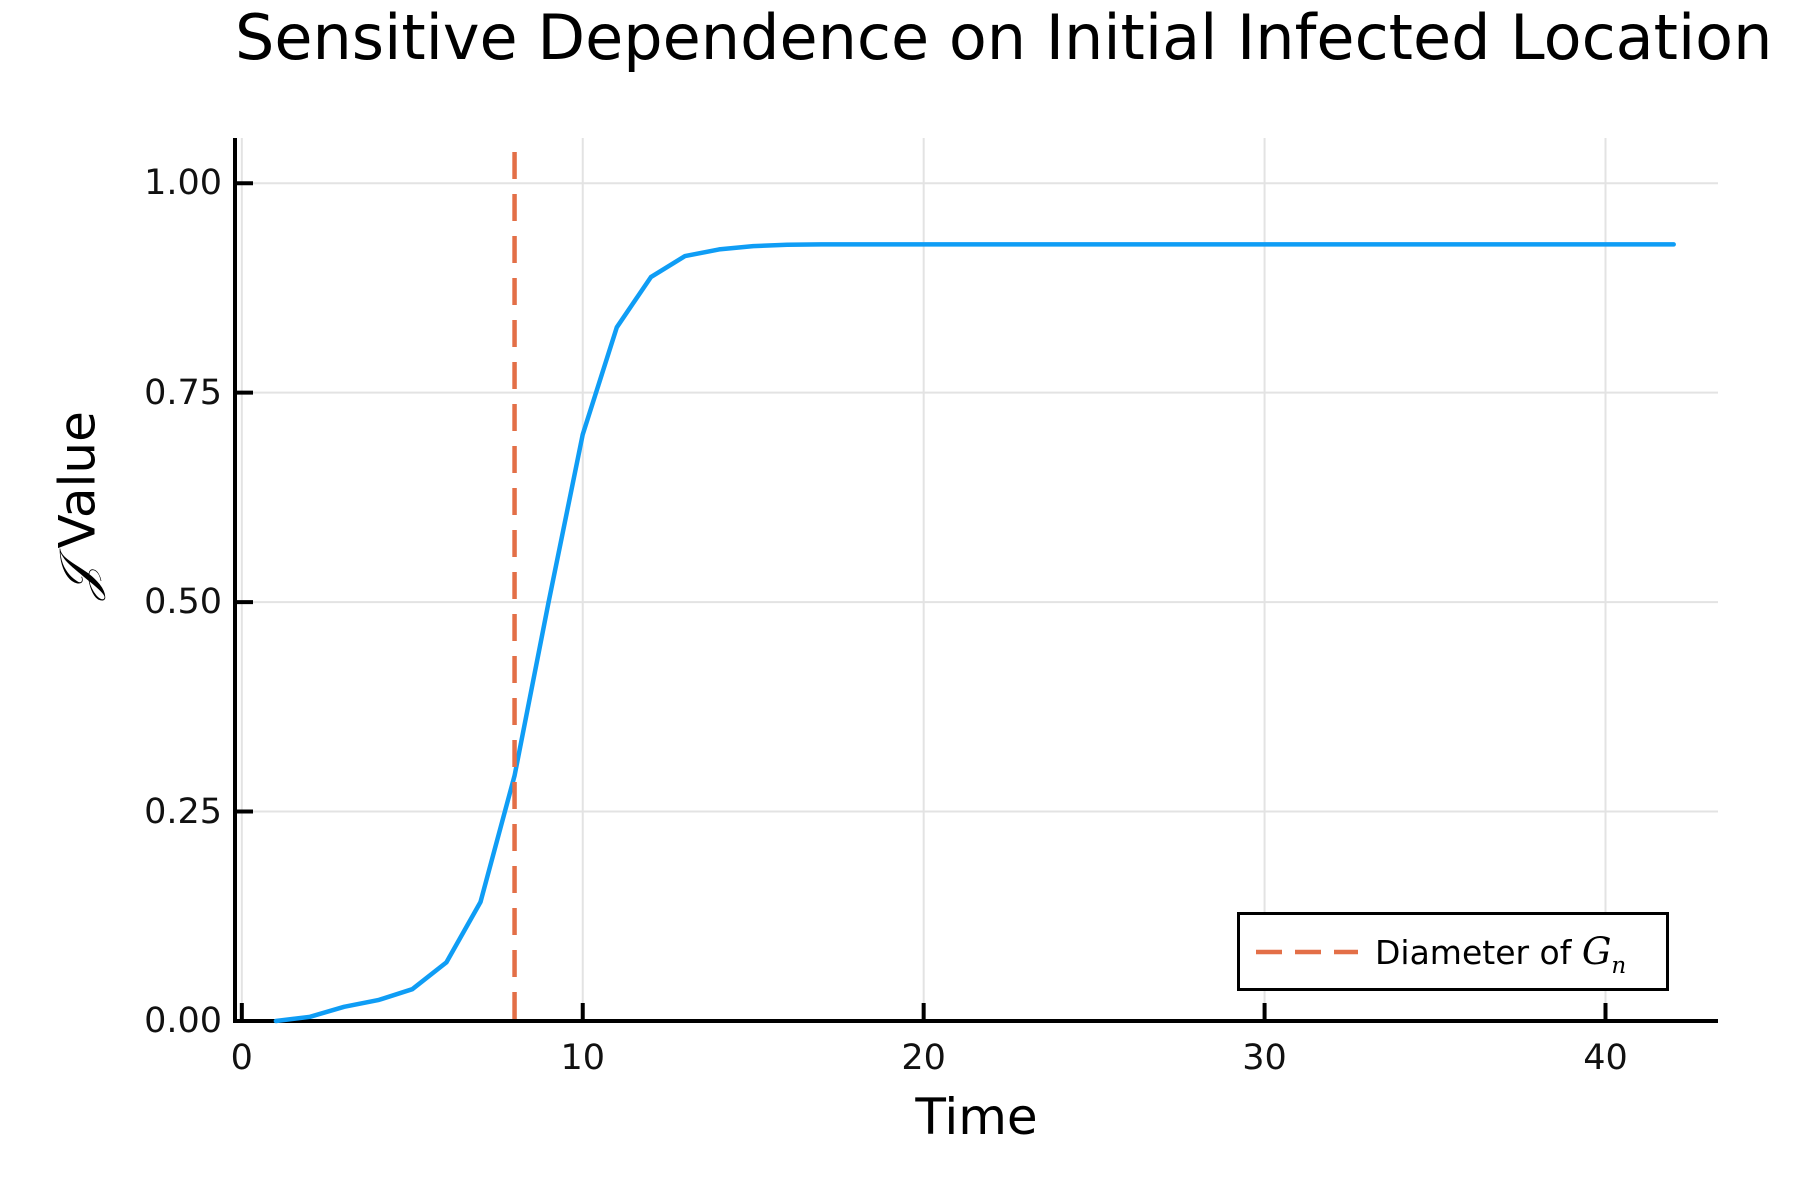  Describe the element at coordinates (183, 392) in the screenshot. I see `y-tick-label: 0.75` at that location.